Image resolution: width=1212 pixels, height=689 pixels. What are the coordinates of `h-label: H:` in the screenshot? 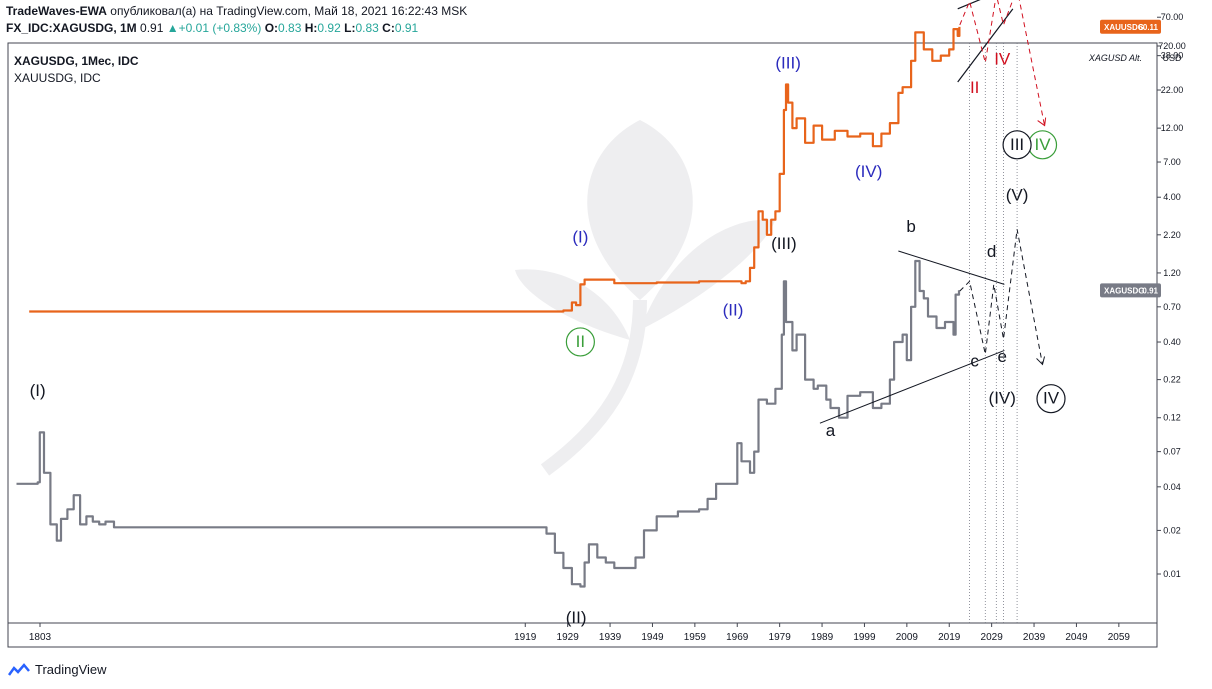 It's located at (311, 28).